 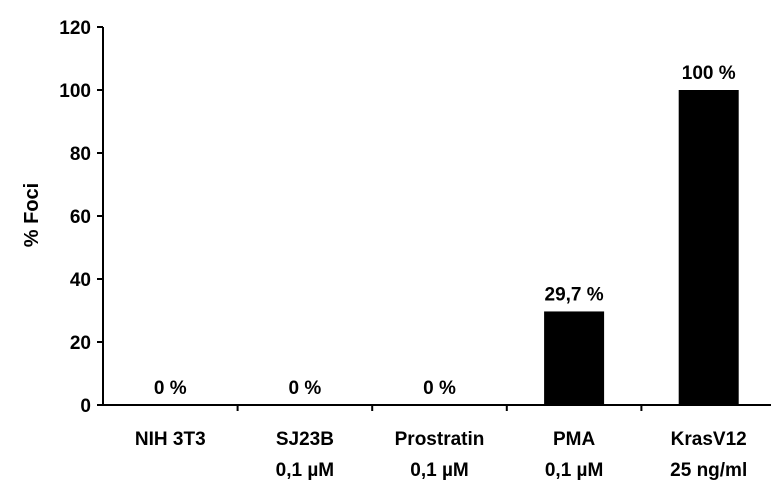 What do you see at coordinates (80, 154) in the screenshot?
I see `y-tick-label: 80` at bounding box center [80, 154].